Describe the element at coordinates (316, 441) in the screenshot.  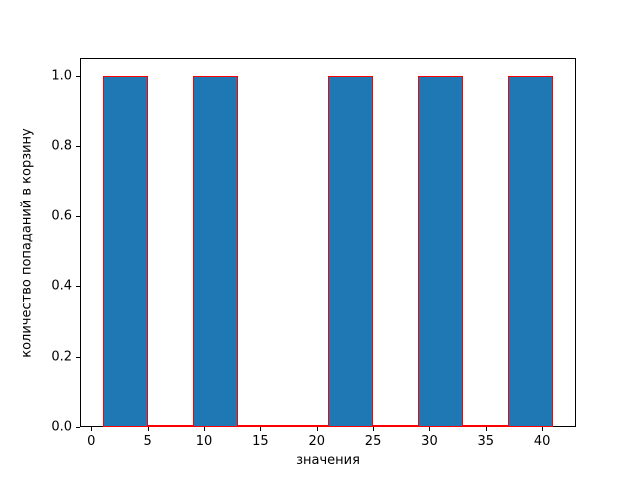
I see `x-tick-label: 20` at that location.